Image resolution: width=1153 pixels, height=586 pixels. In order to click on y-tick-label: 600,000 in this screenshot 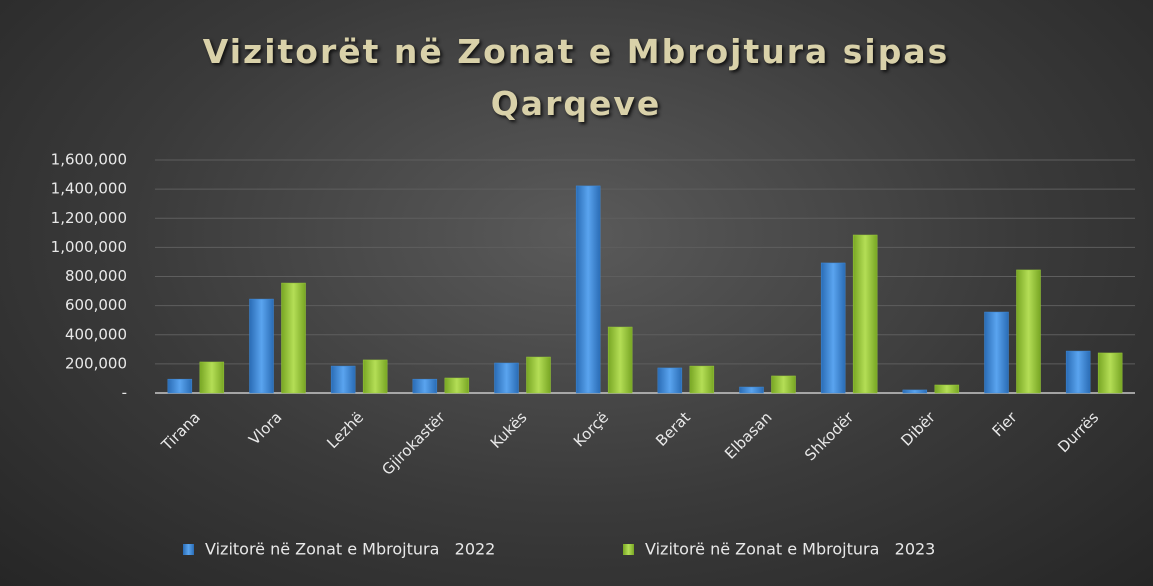, I will do `click(96, 305)`.